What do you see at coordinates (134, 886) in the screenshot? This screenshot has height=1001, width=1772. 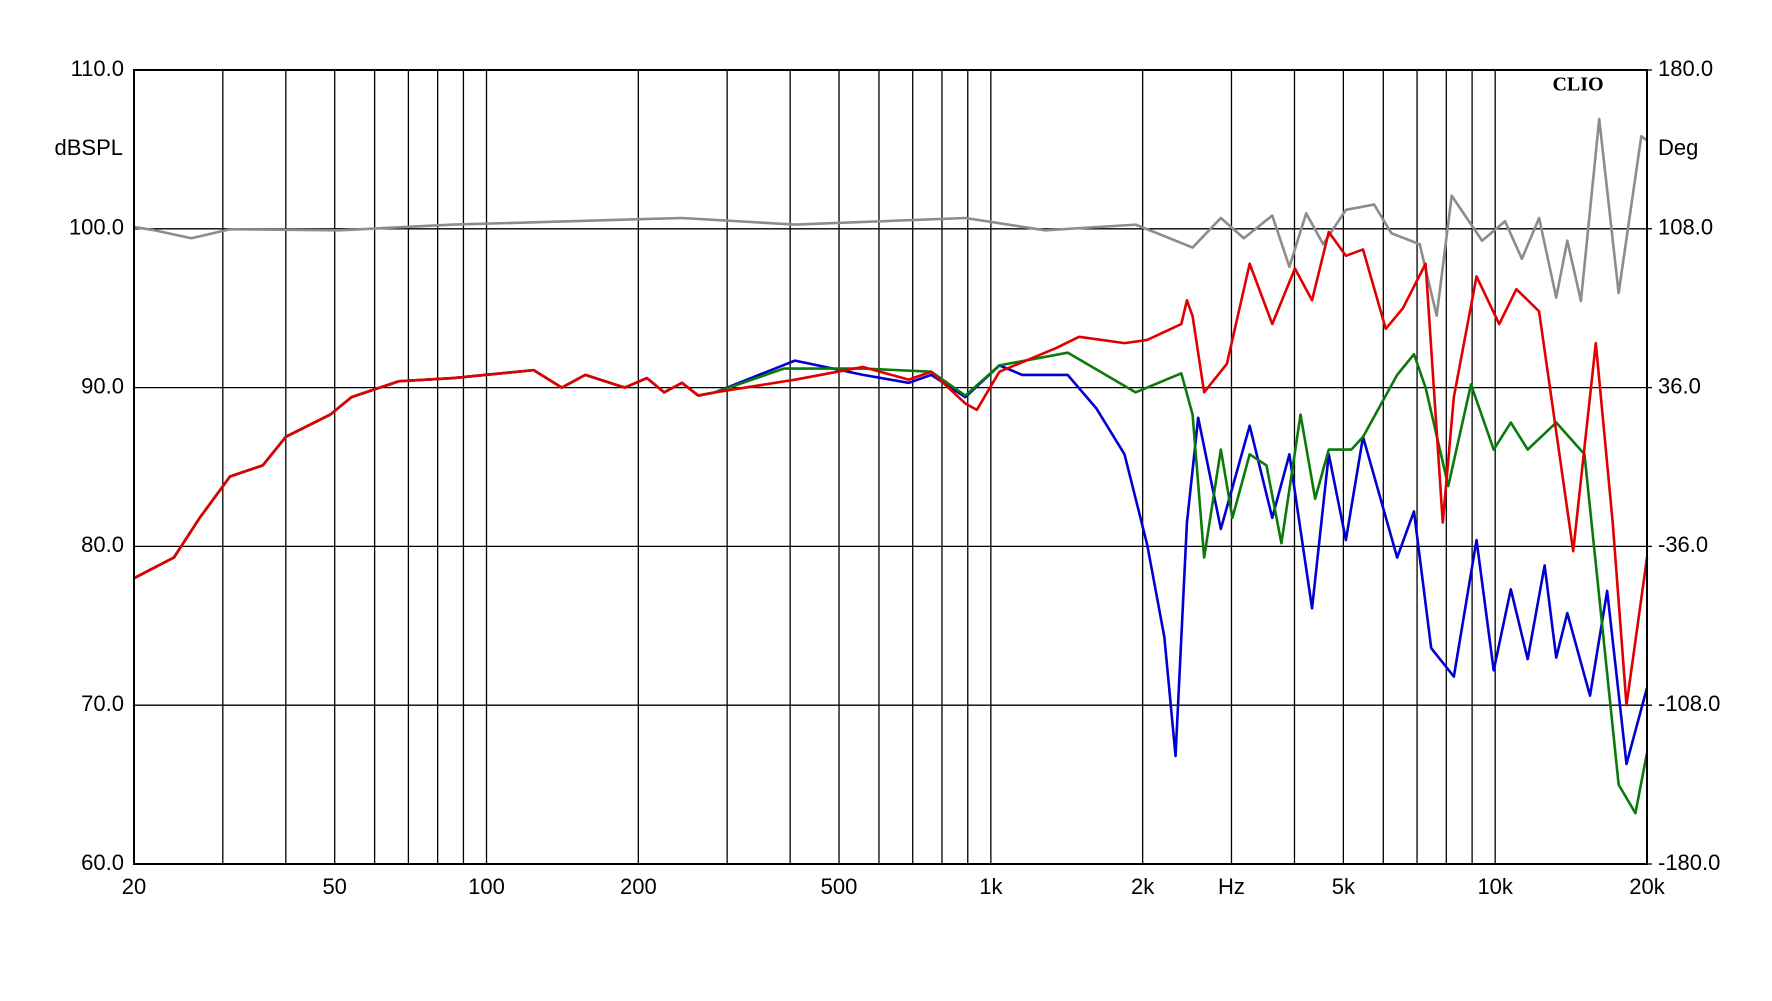 I see `x-tick-label: 20` at bounding box center [134, 886].